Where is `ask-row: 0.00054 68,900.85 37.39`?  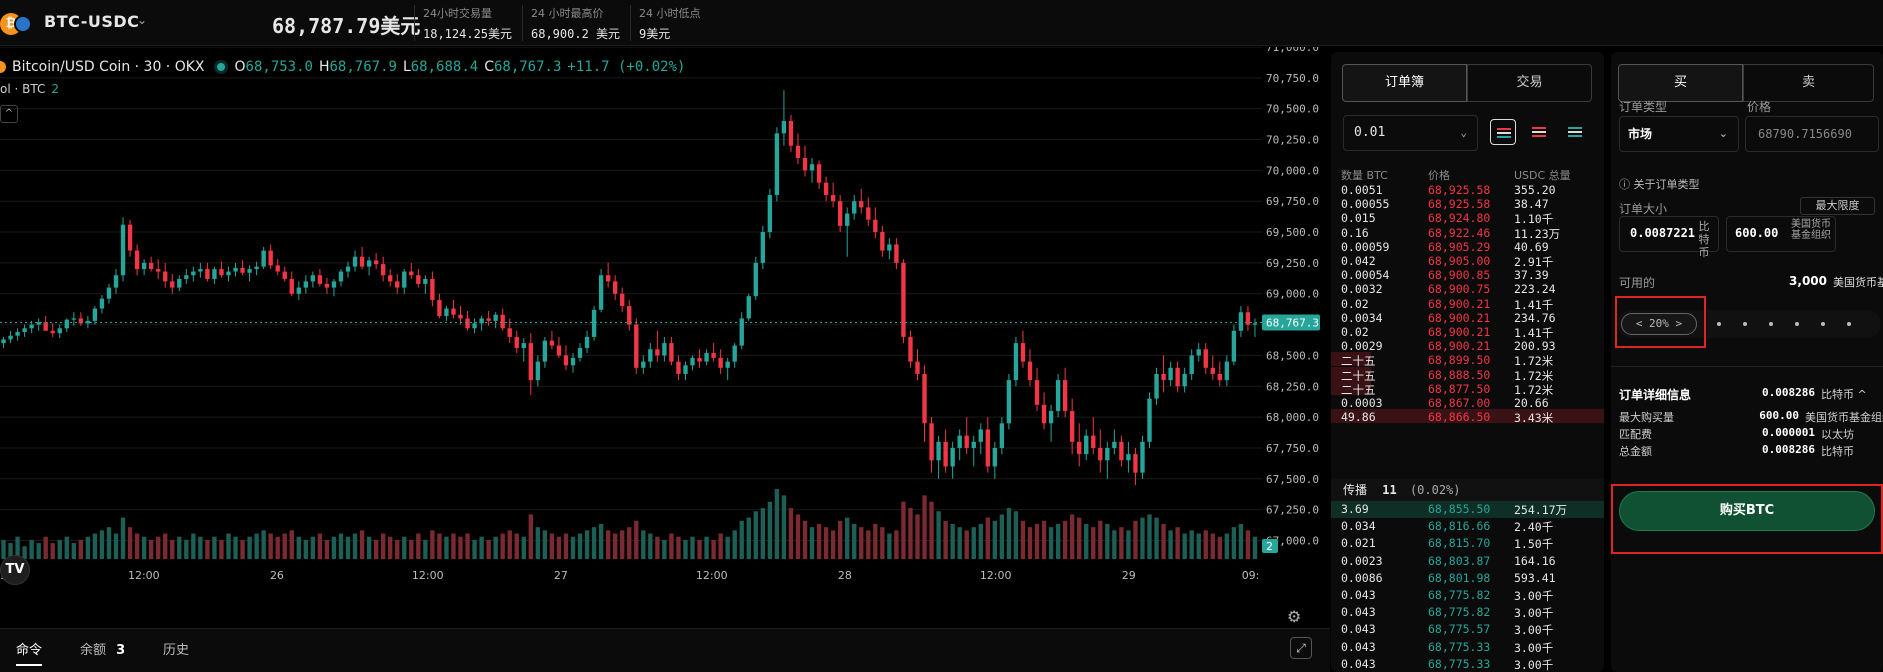 ask-row: 0.00054 68,900.85 37.39 is located at coordinates (1467, 274).